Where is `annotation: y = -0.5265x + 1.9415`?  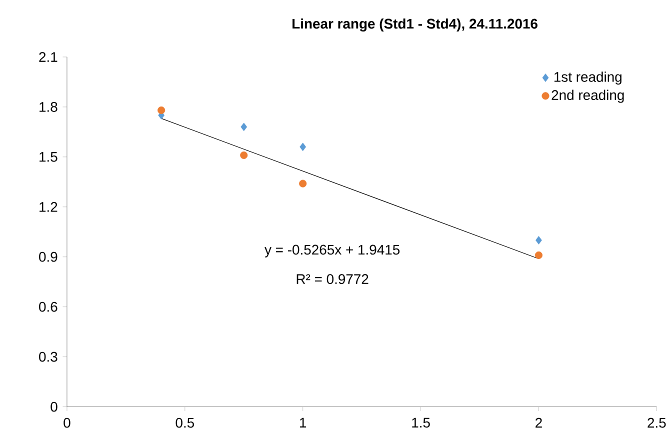
annotation: y = -0.5265x + 1.9415 is located at coordinates (332, 251).